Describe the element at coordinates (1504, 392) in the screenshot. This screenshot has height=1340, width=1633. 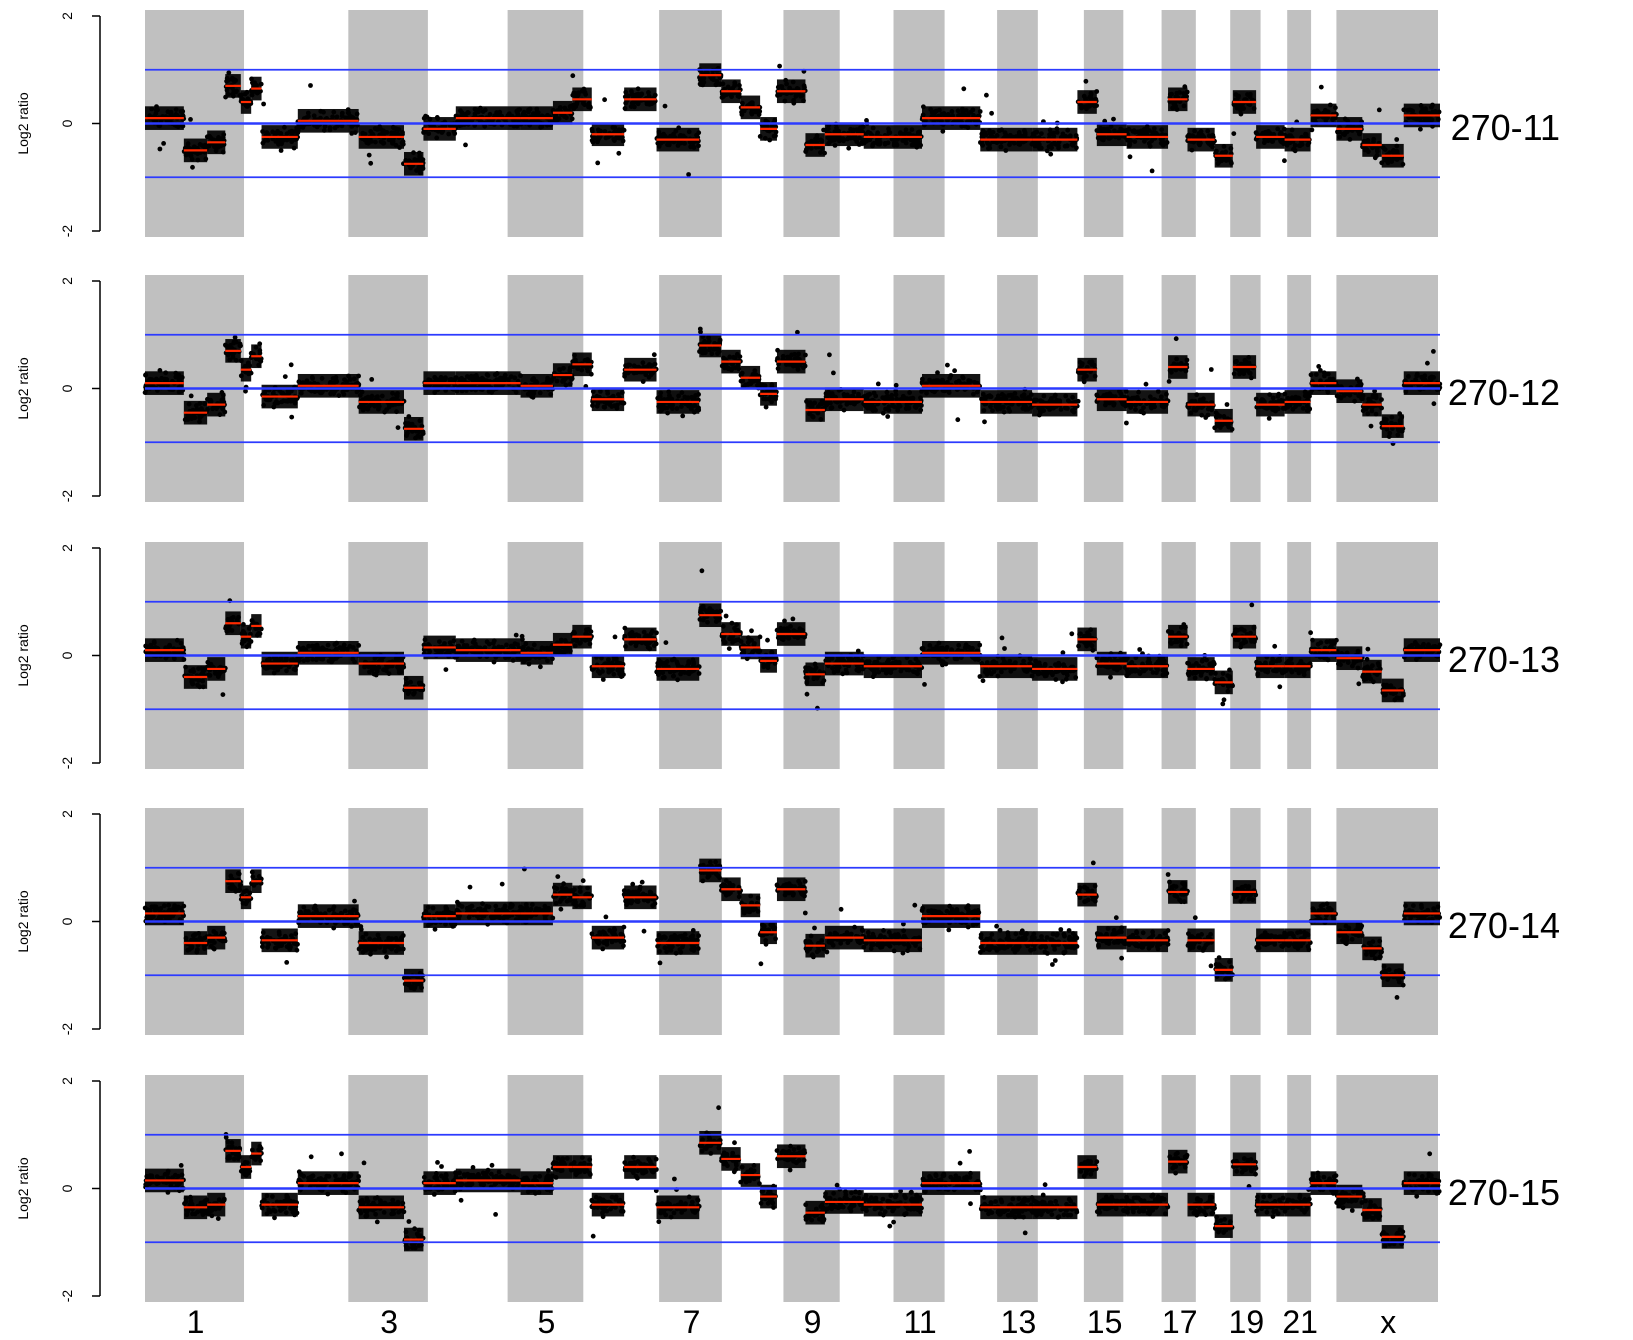
I see `sample-label: 270-12` at that location.